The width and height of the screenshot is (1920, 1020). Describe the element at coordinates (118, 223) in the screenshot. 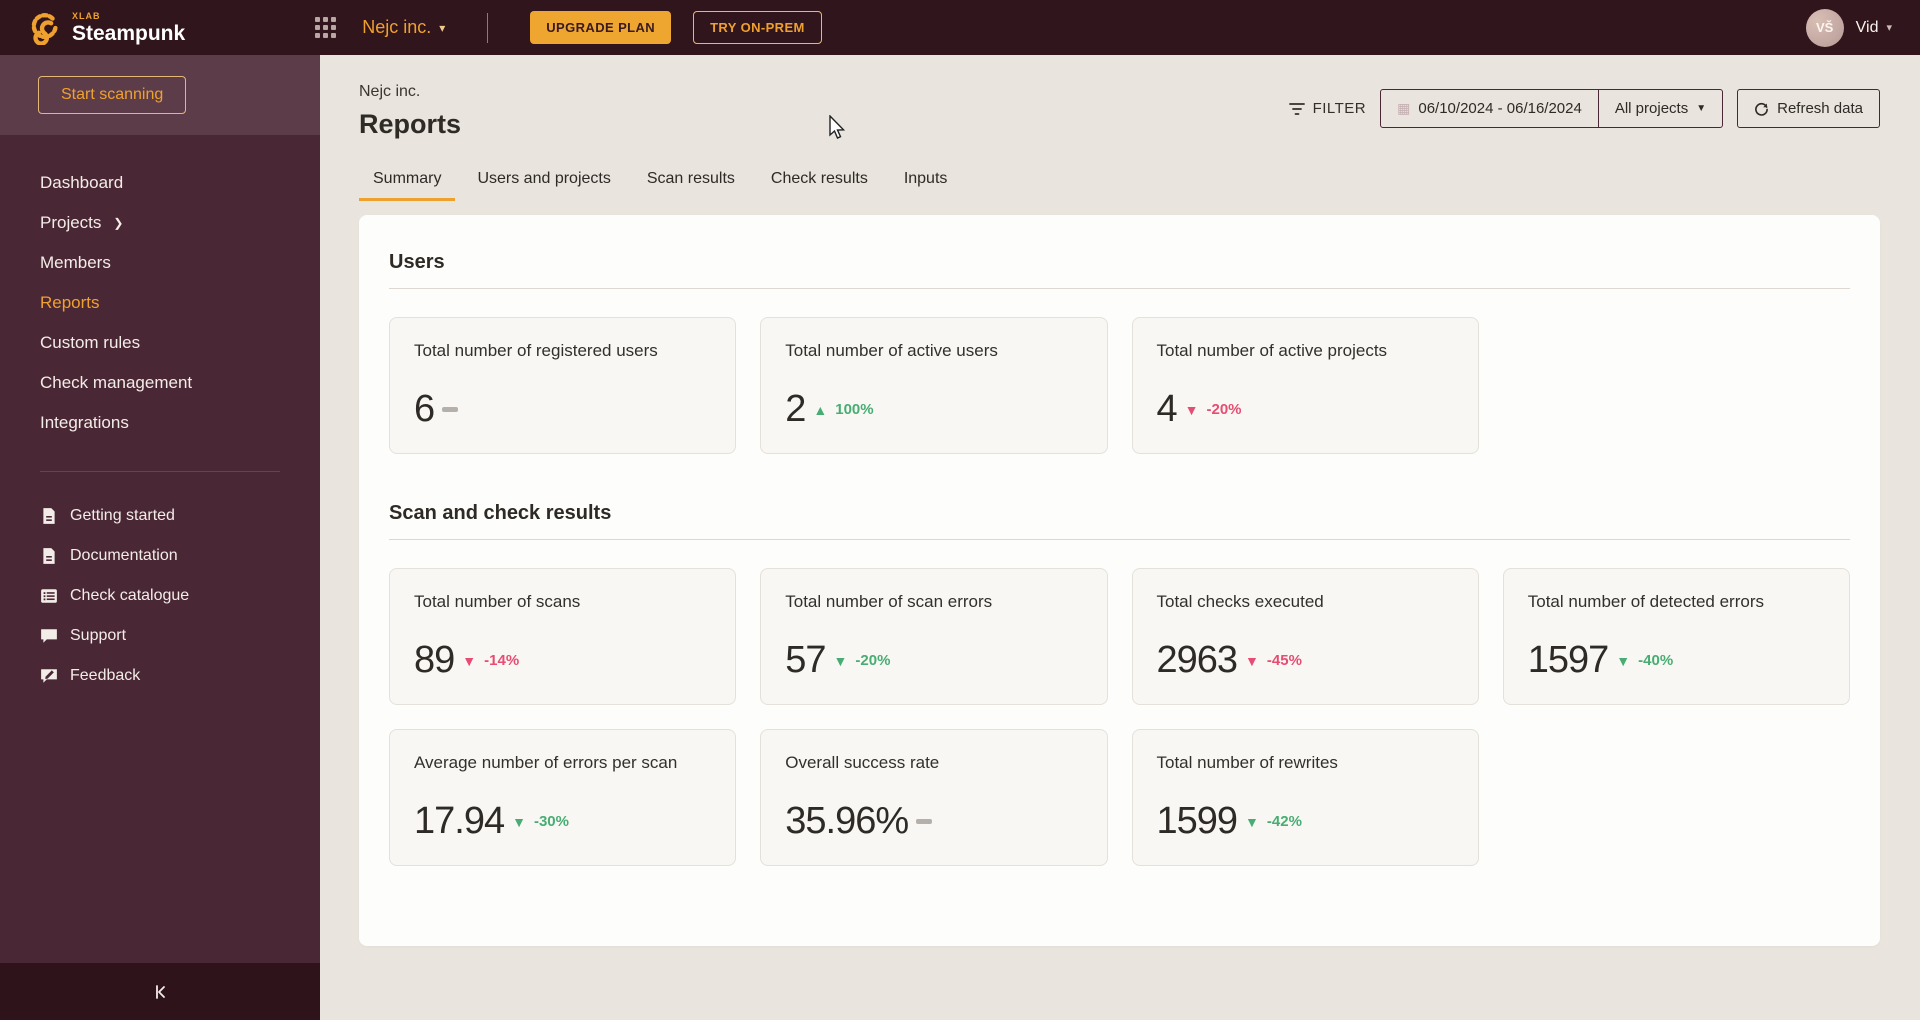

I see `chevron-right-icon: ❯` at that location.